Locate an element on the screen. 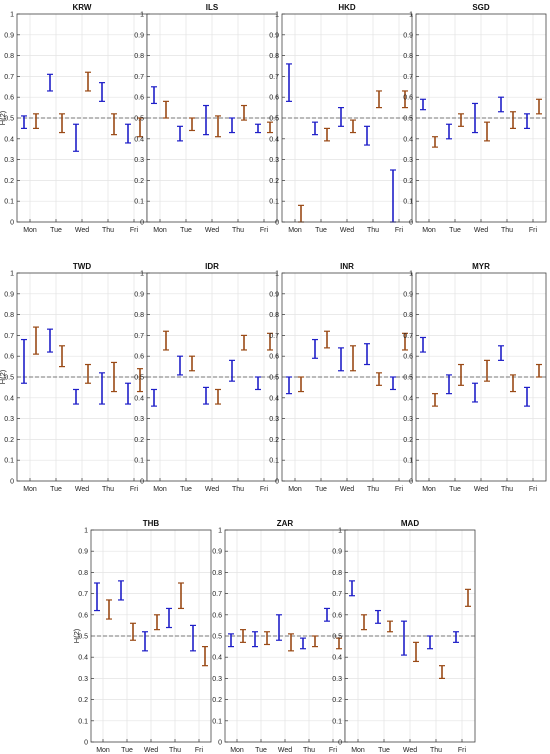 This screenshot has width=550, height=754. panel-title: HKD is located at coordinates (347, 7).